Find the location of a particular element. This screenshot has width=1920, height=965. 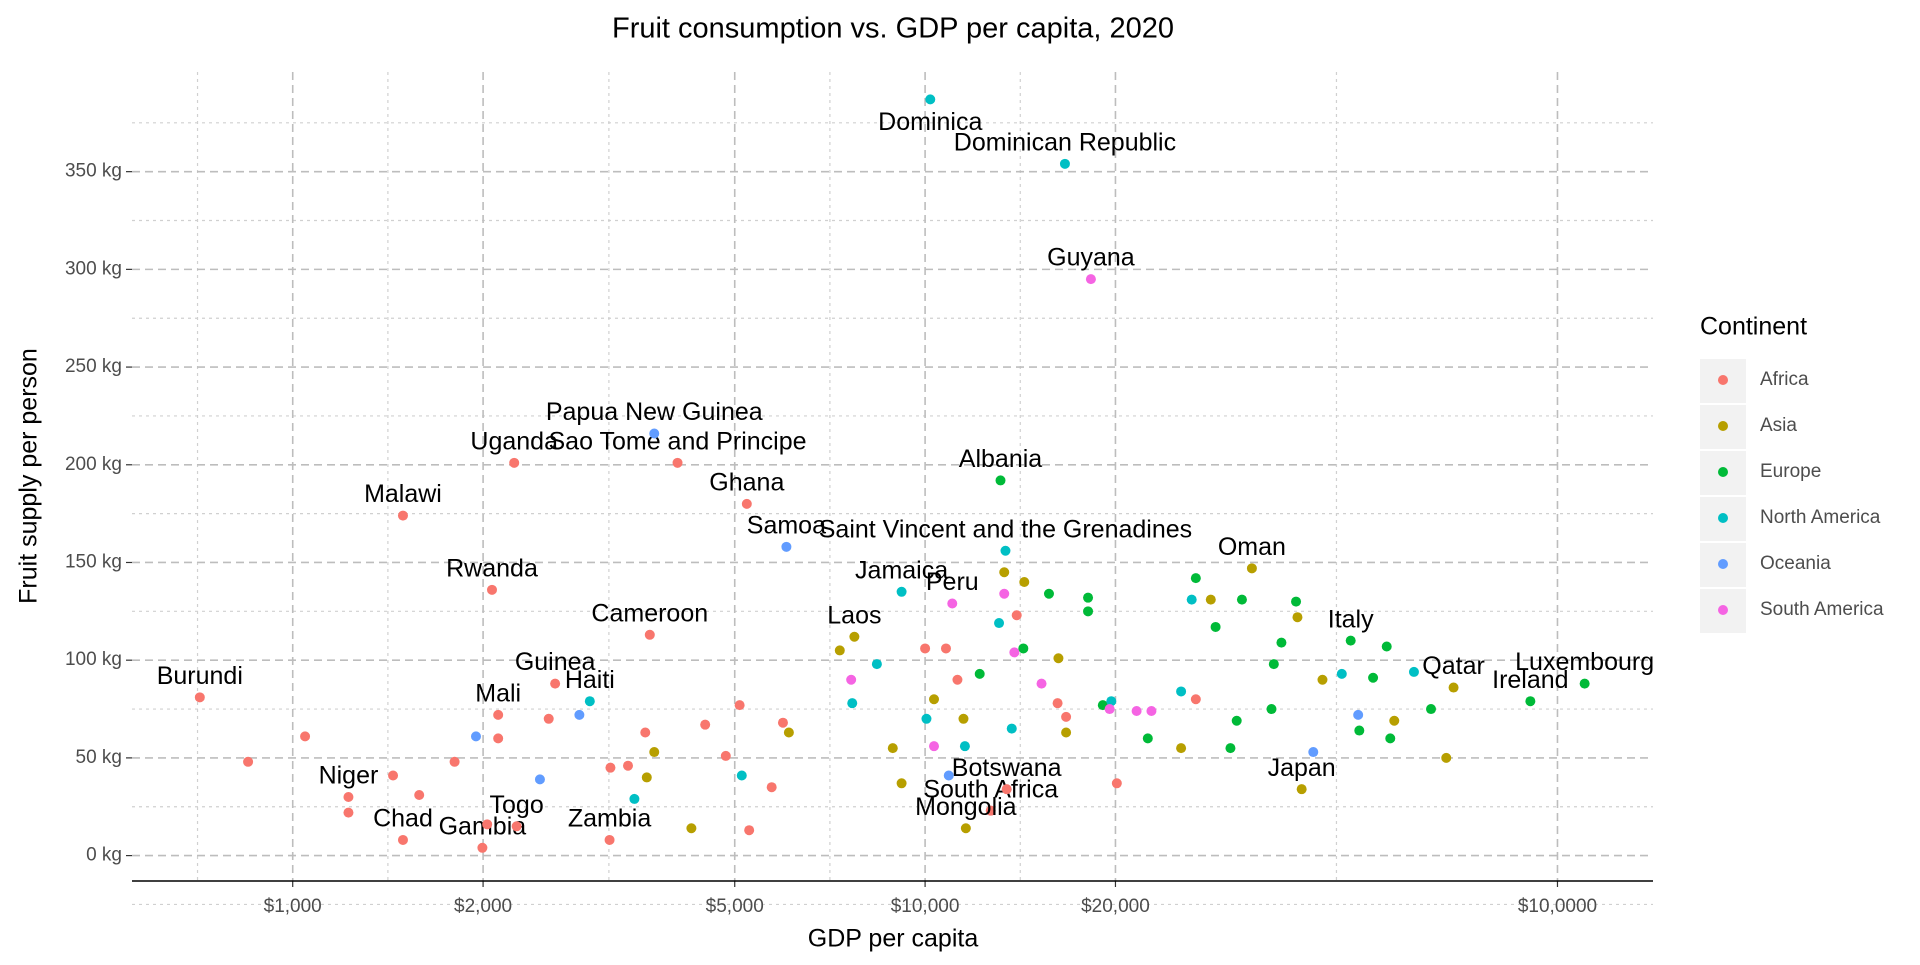

x-tick-label: $2,000 is located at coordinates (483, 906).